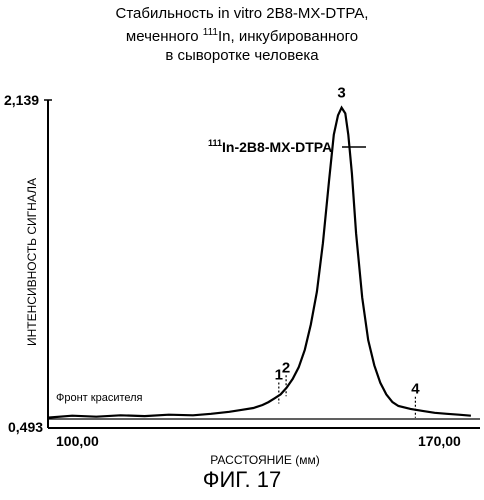 This screenshot has height=500, width=484. Describe the element at coordinates (215, 143) in the screenshot. I see `peak-name-isotope-mass: 111` at that location.